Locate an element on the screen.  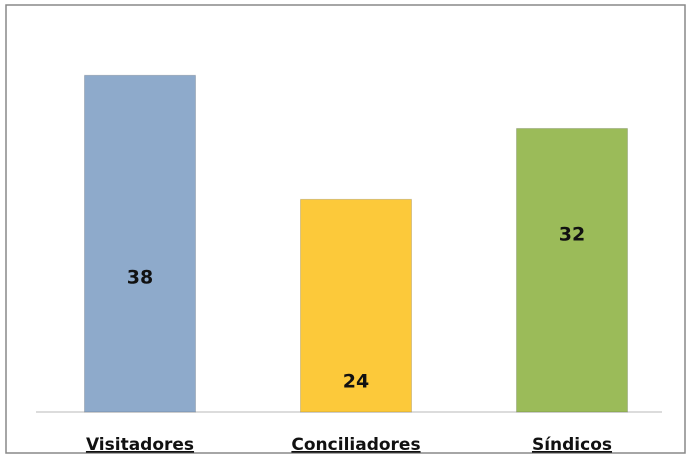
x-tick-label: Visitadores is located at coordinates (140, 445).